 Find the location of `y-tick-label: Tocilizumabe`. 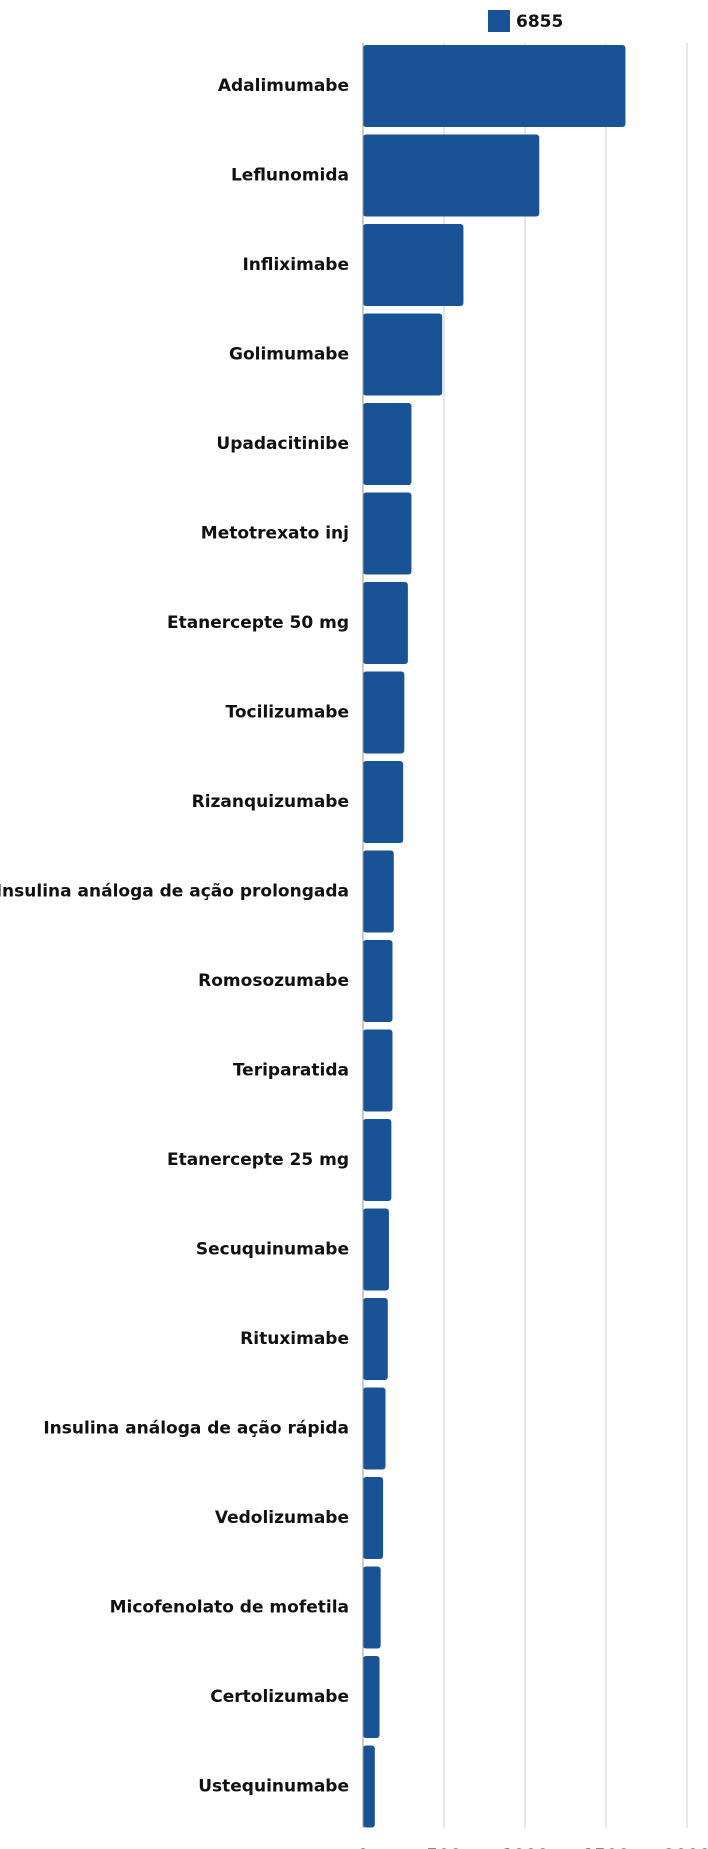

y-tick-label: Tocilizumabe is located at coordinates (287, 713).